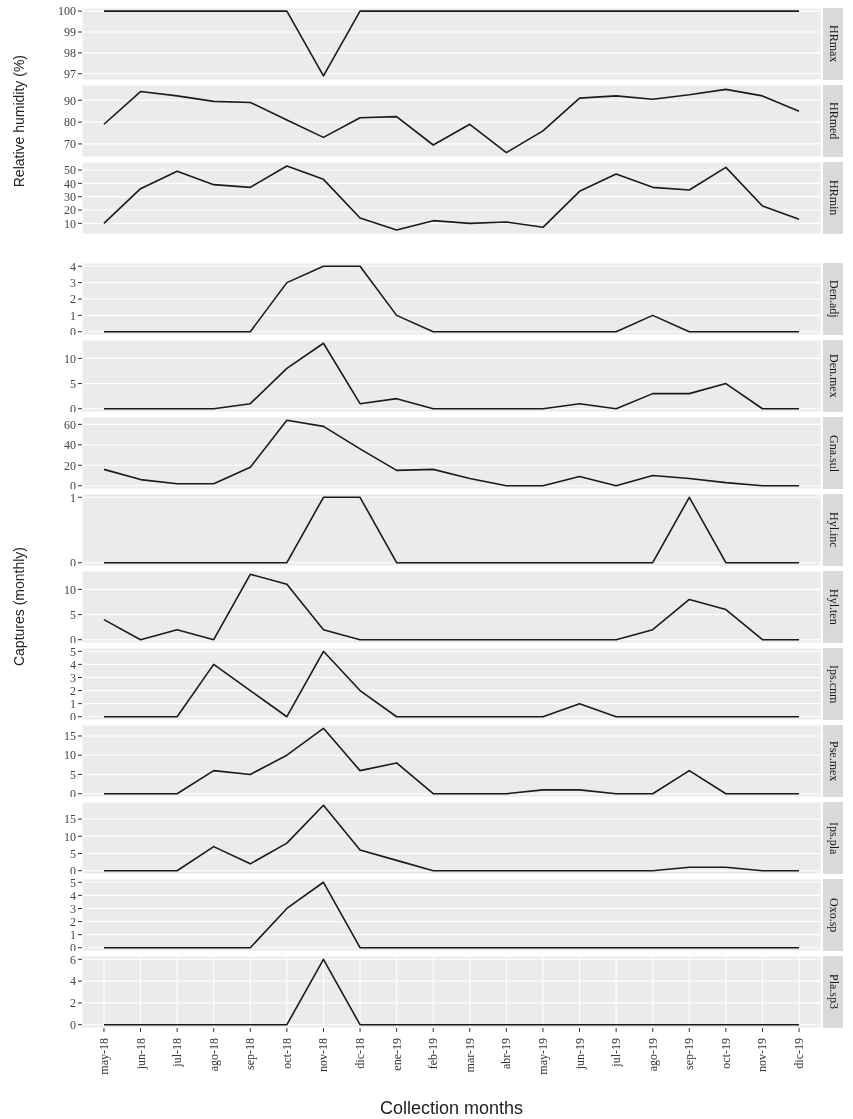  Describe the element at coordinates (70, 144) in the screenshot. I see `y-tick-label: 70` at that location.